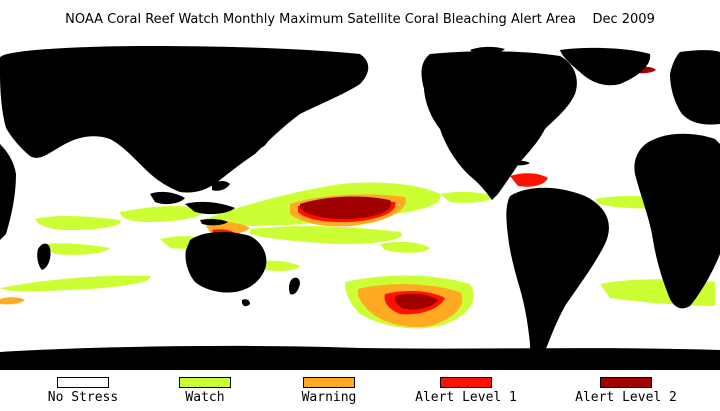 This screenshot has width=720, height=411. I want to click on legend-label: Warning, so click(329, 397).